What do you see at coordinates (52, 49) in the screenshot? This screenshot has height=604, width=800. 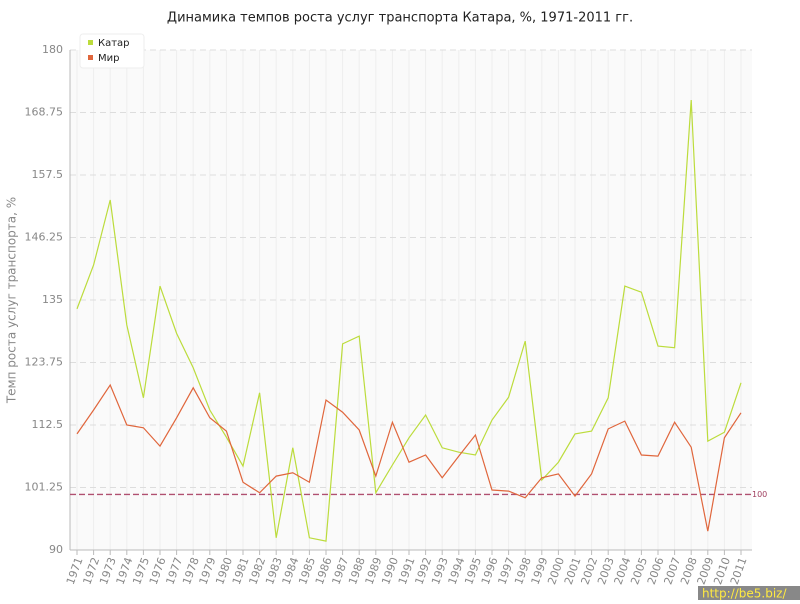 I see `y-tick-label: 180` at bounding box center [52, 49].